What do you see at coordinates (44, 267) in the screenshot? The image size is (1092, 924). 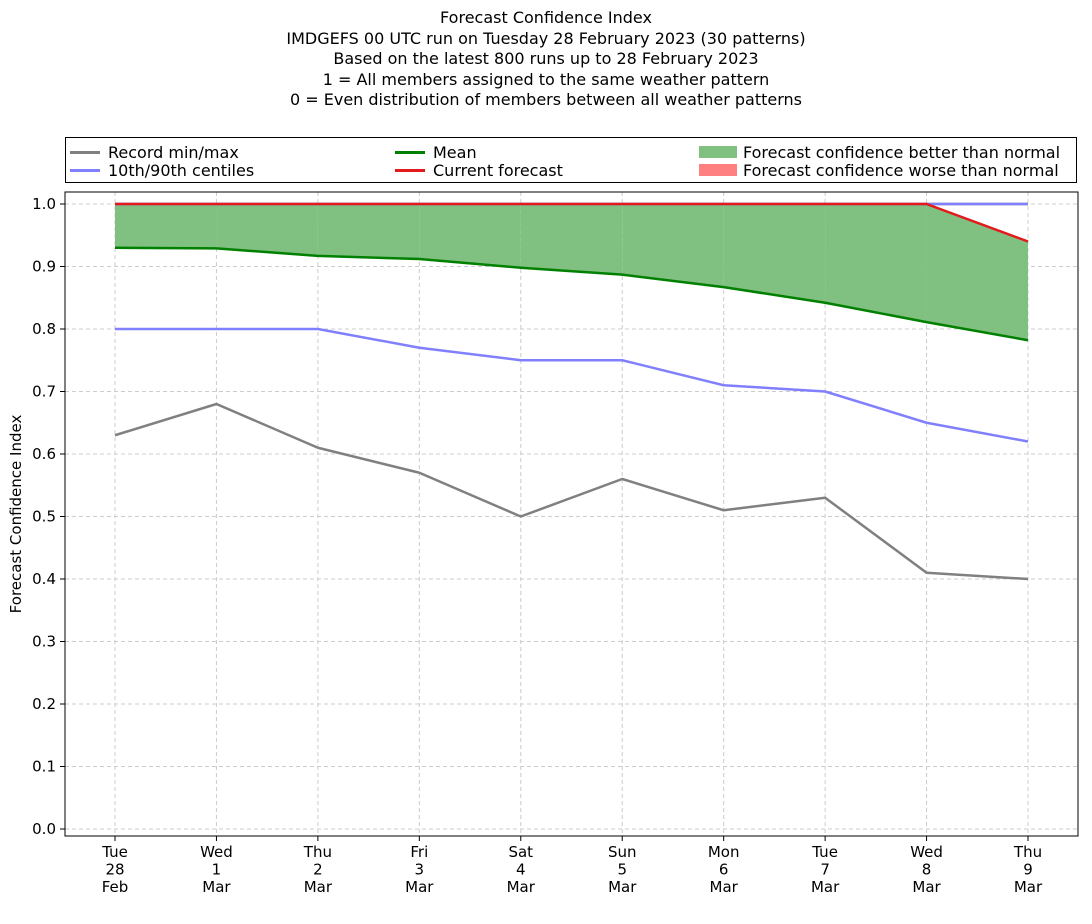 I see `y-tick-label: 0.9` at bounding box center [44, 267].